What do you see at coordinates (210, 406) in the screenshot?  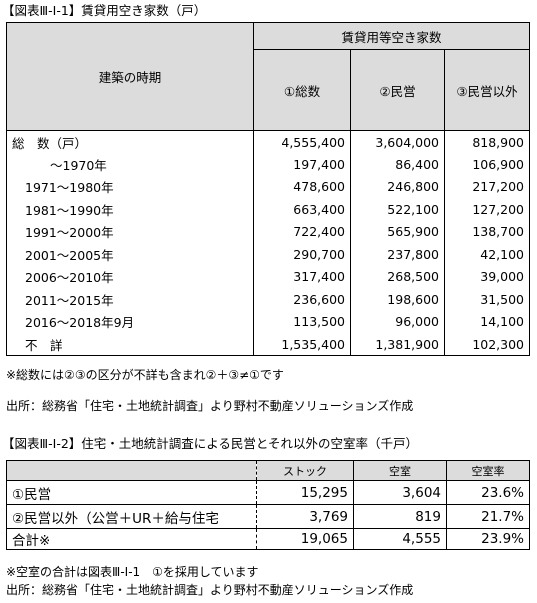 I see `table1-source: 出所：総務省「住宅・土地統計調査」より野村不動産ソリューションズ作成` at bounding box center [210, 406].